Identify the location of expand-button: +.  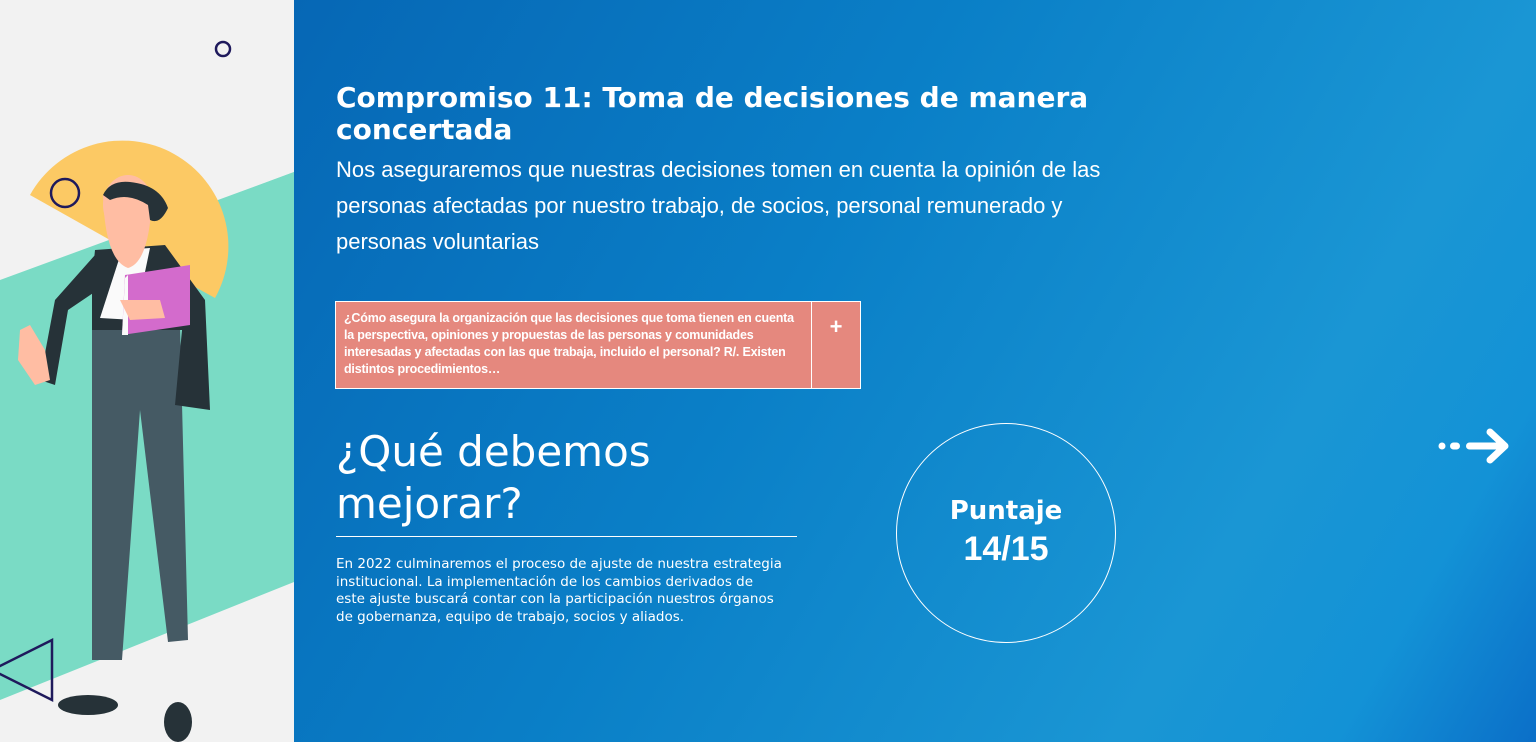
(835, 345).